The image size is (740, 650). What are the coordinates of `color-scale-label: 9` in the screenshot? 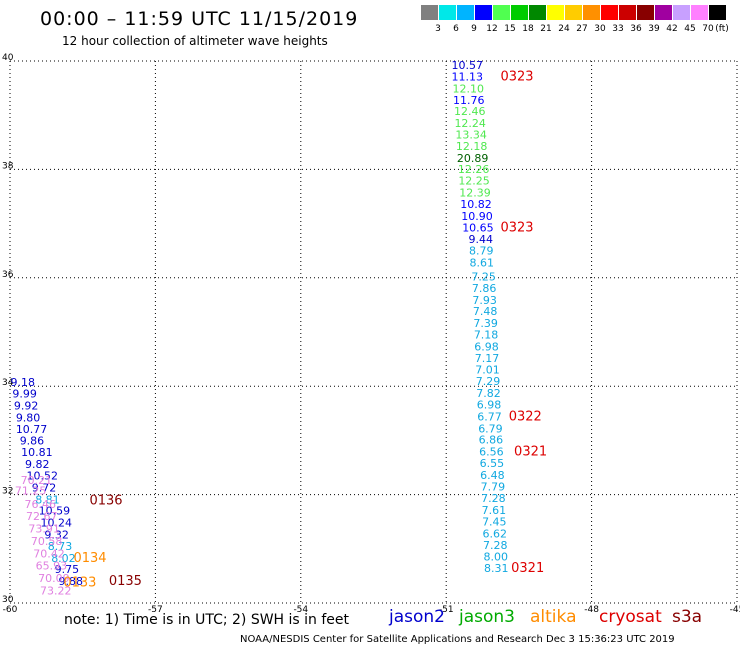 It's located at (474, 29).